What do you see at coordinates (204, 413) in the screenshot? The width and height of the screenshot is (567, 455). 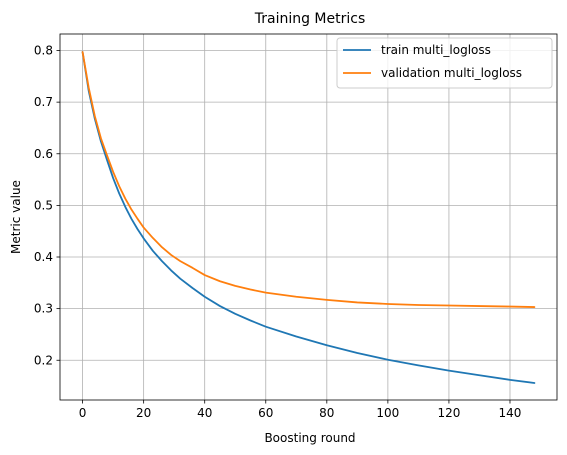 I see `x-tick-label: 40` at bounding box center [204, 413].